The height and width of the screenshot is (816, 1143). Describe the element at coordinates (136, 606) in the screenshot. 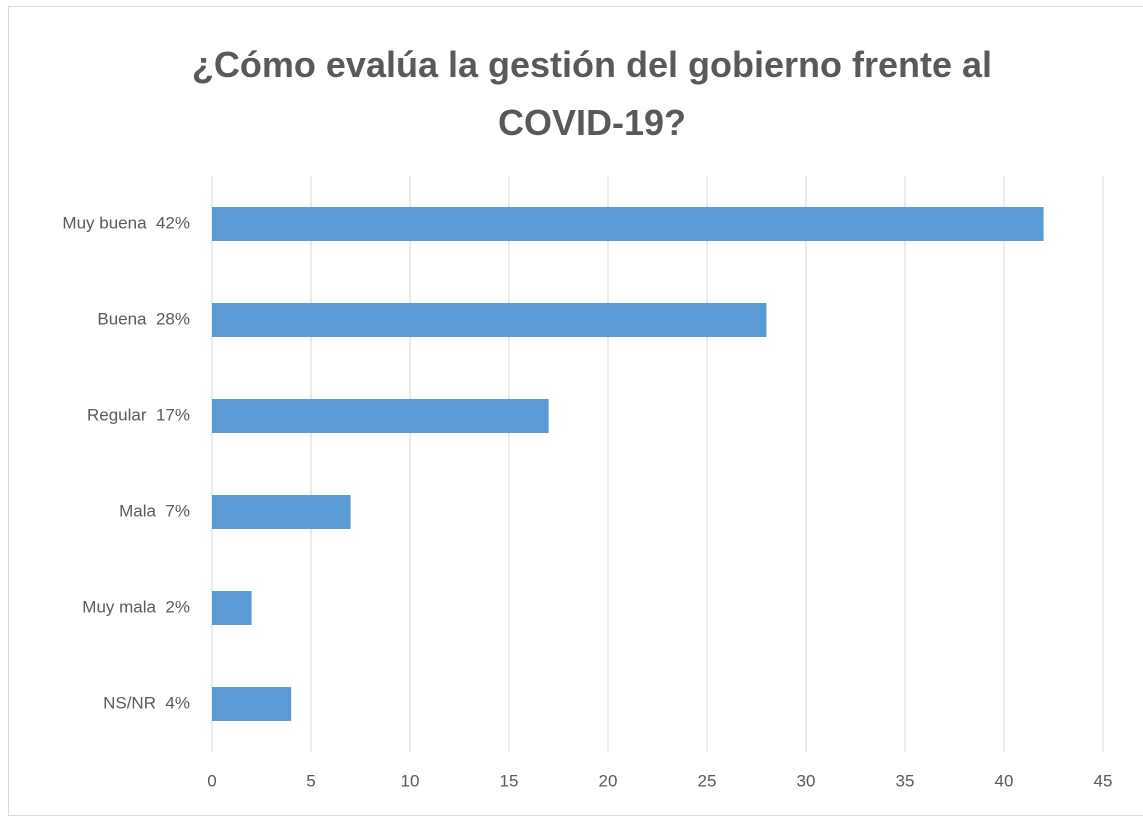

I see `y-tick-label: Muy mala 2%` at that location.